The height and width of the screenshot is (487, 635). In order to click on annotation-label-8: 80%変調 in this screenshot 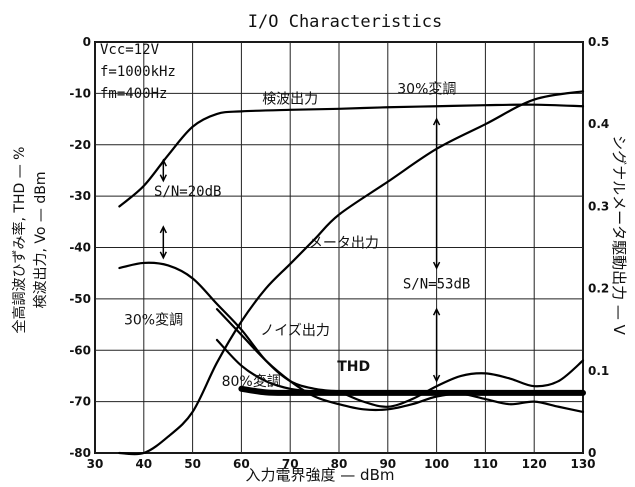, I will do `click(251, 381)`.